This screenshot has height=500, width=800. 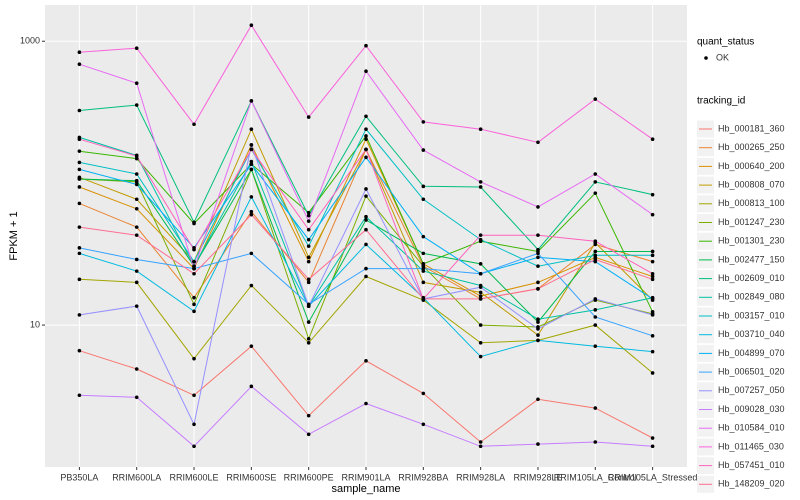 I want to click on x-tick-label: RRIM928BA, so click(x=423, y=477).